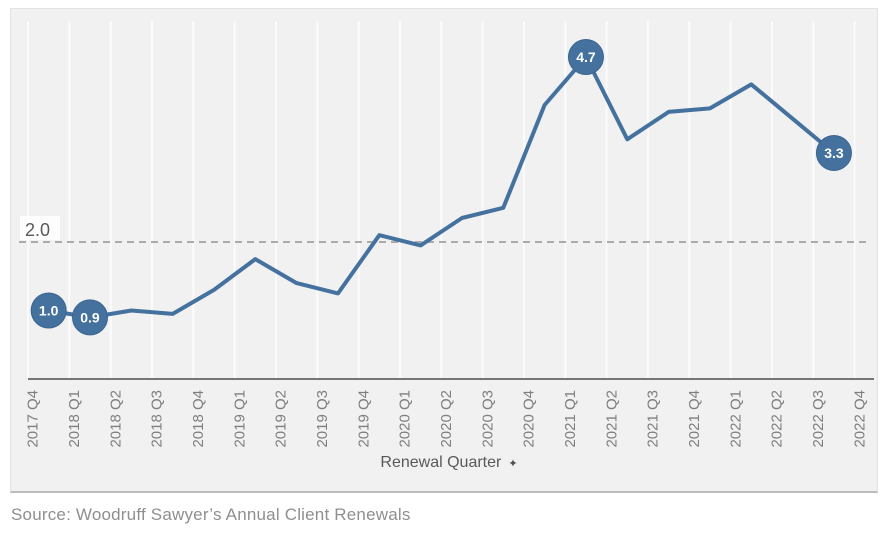  I want to click on x-axis-tick-label: 2018 Q4, so click(198, 419).